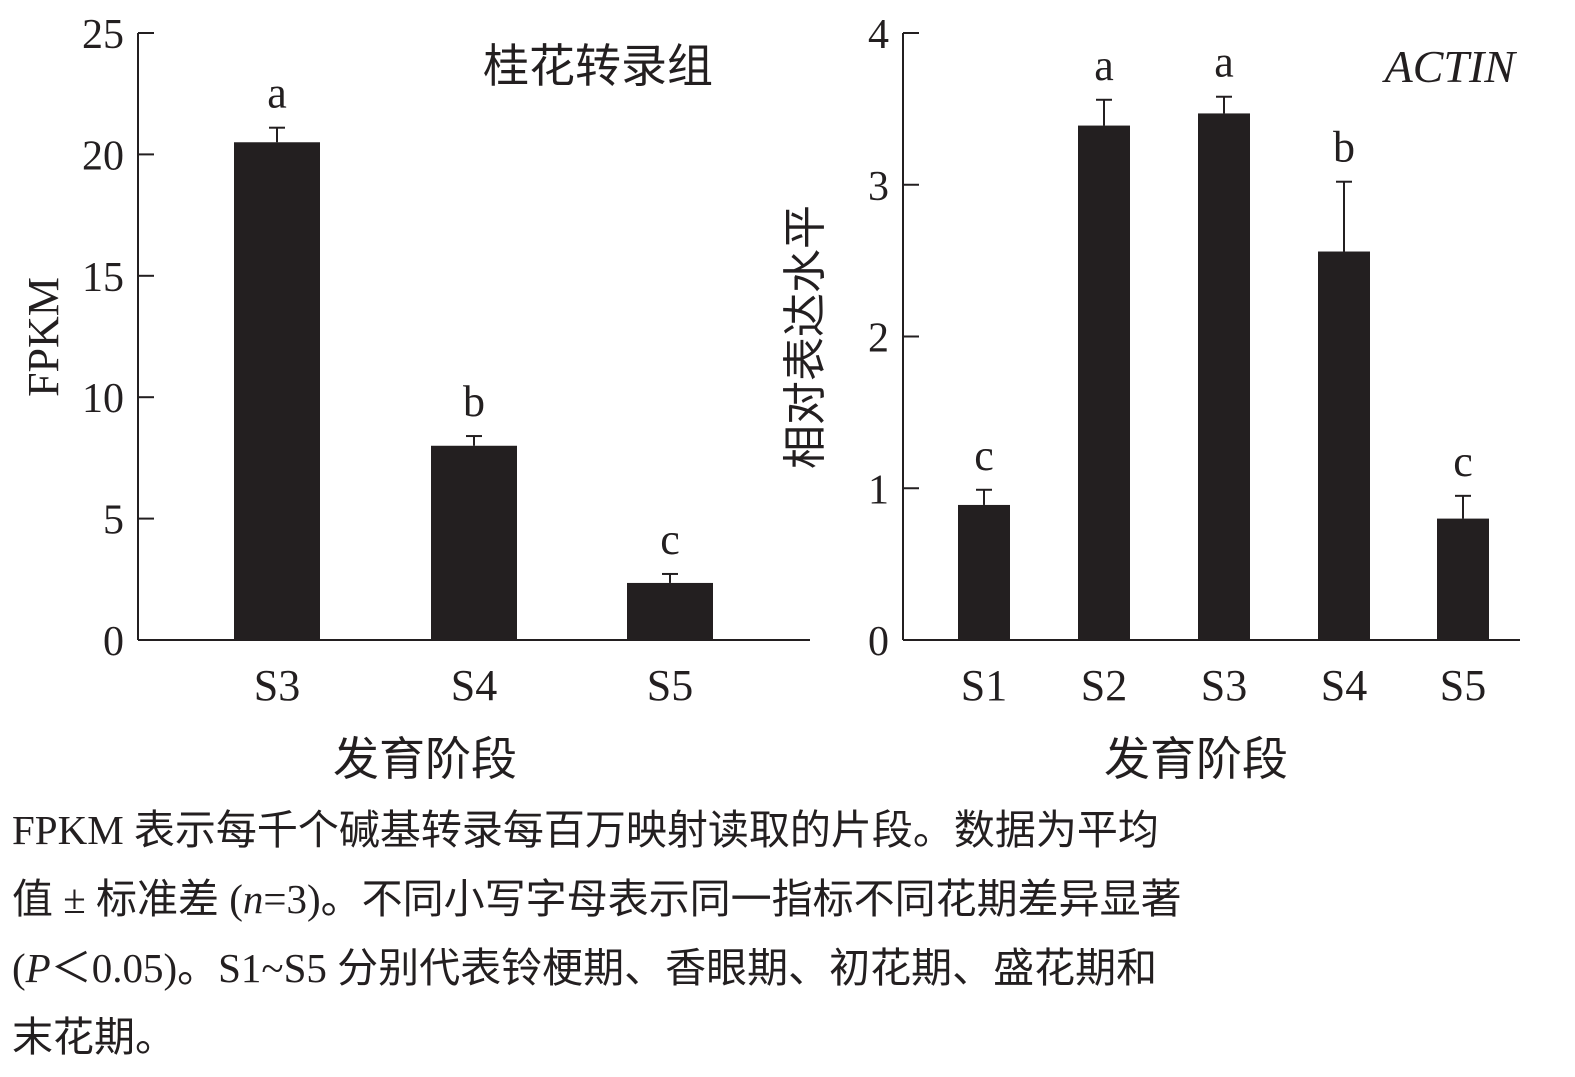 The width and height of the screenshot is (1575, 1077). What do you see at coordinates (604, 968) in the screenshot?
I see `caption-text: ＜0.05)。S1~S5 分别代表铃梗期、香眼期、初花期、盛花期和` at bounding box center [604, 968].